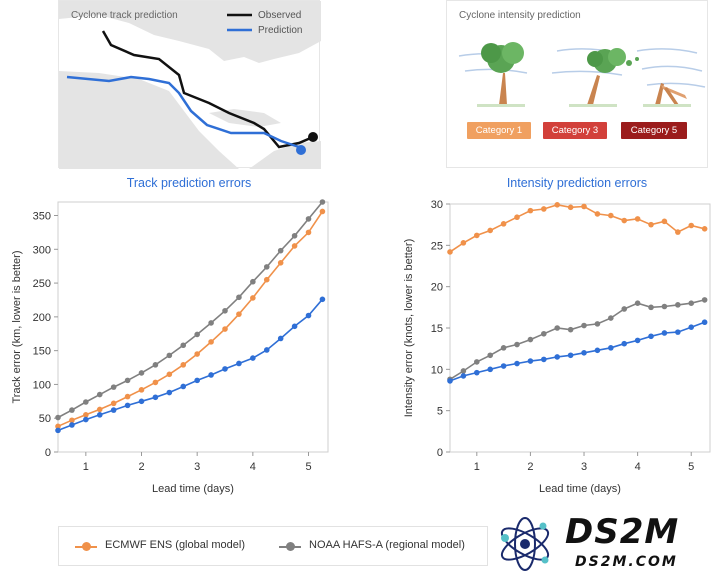  What do you see at coordinates (387, 545) in the screenshot?
I see `legend-noaa-label: NOAA HAFS-A (regional model)` at bounding box center [387, 545].